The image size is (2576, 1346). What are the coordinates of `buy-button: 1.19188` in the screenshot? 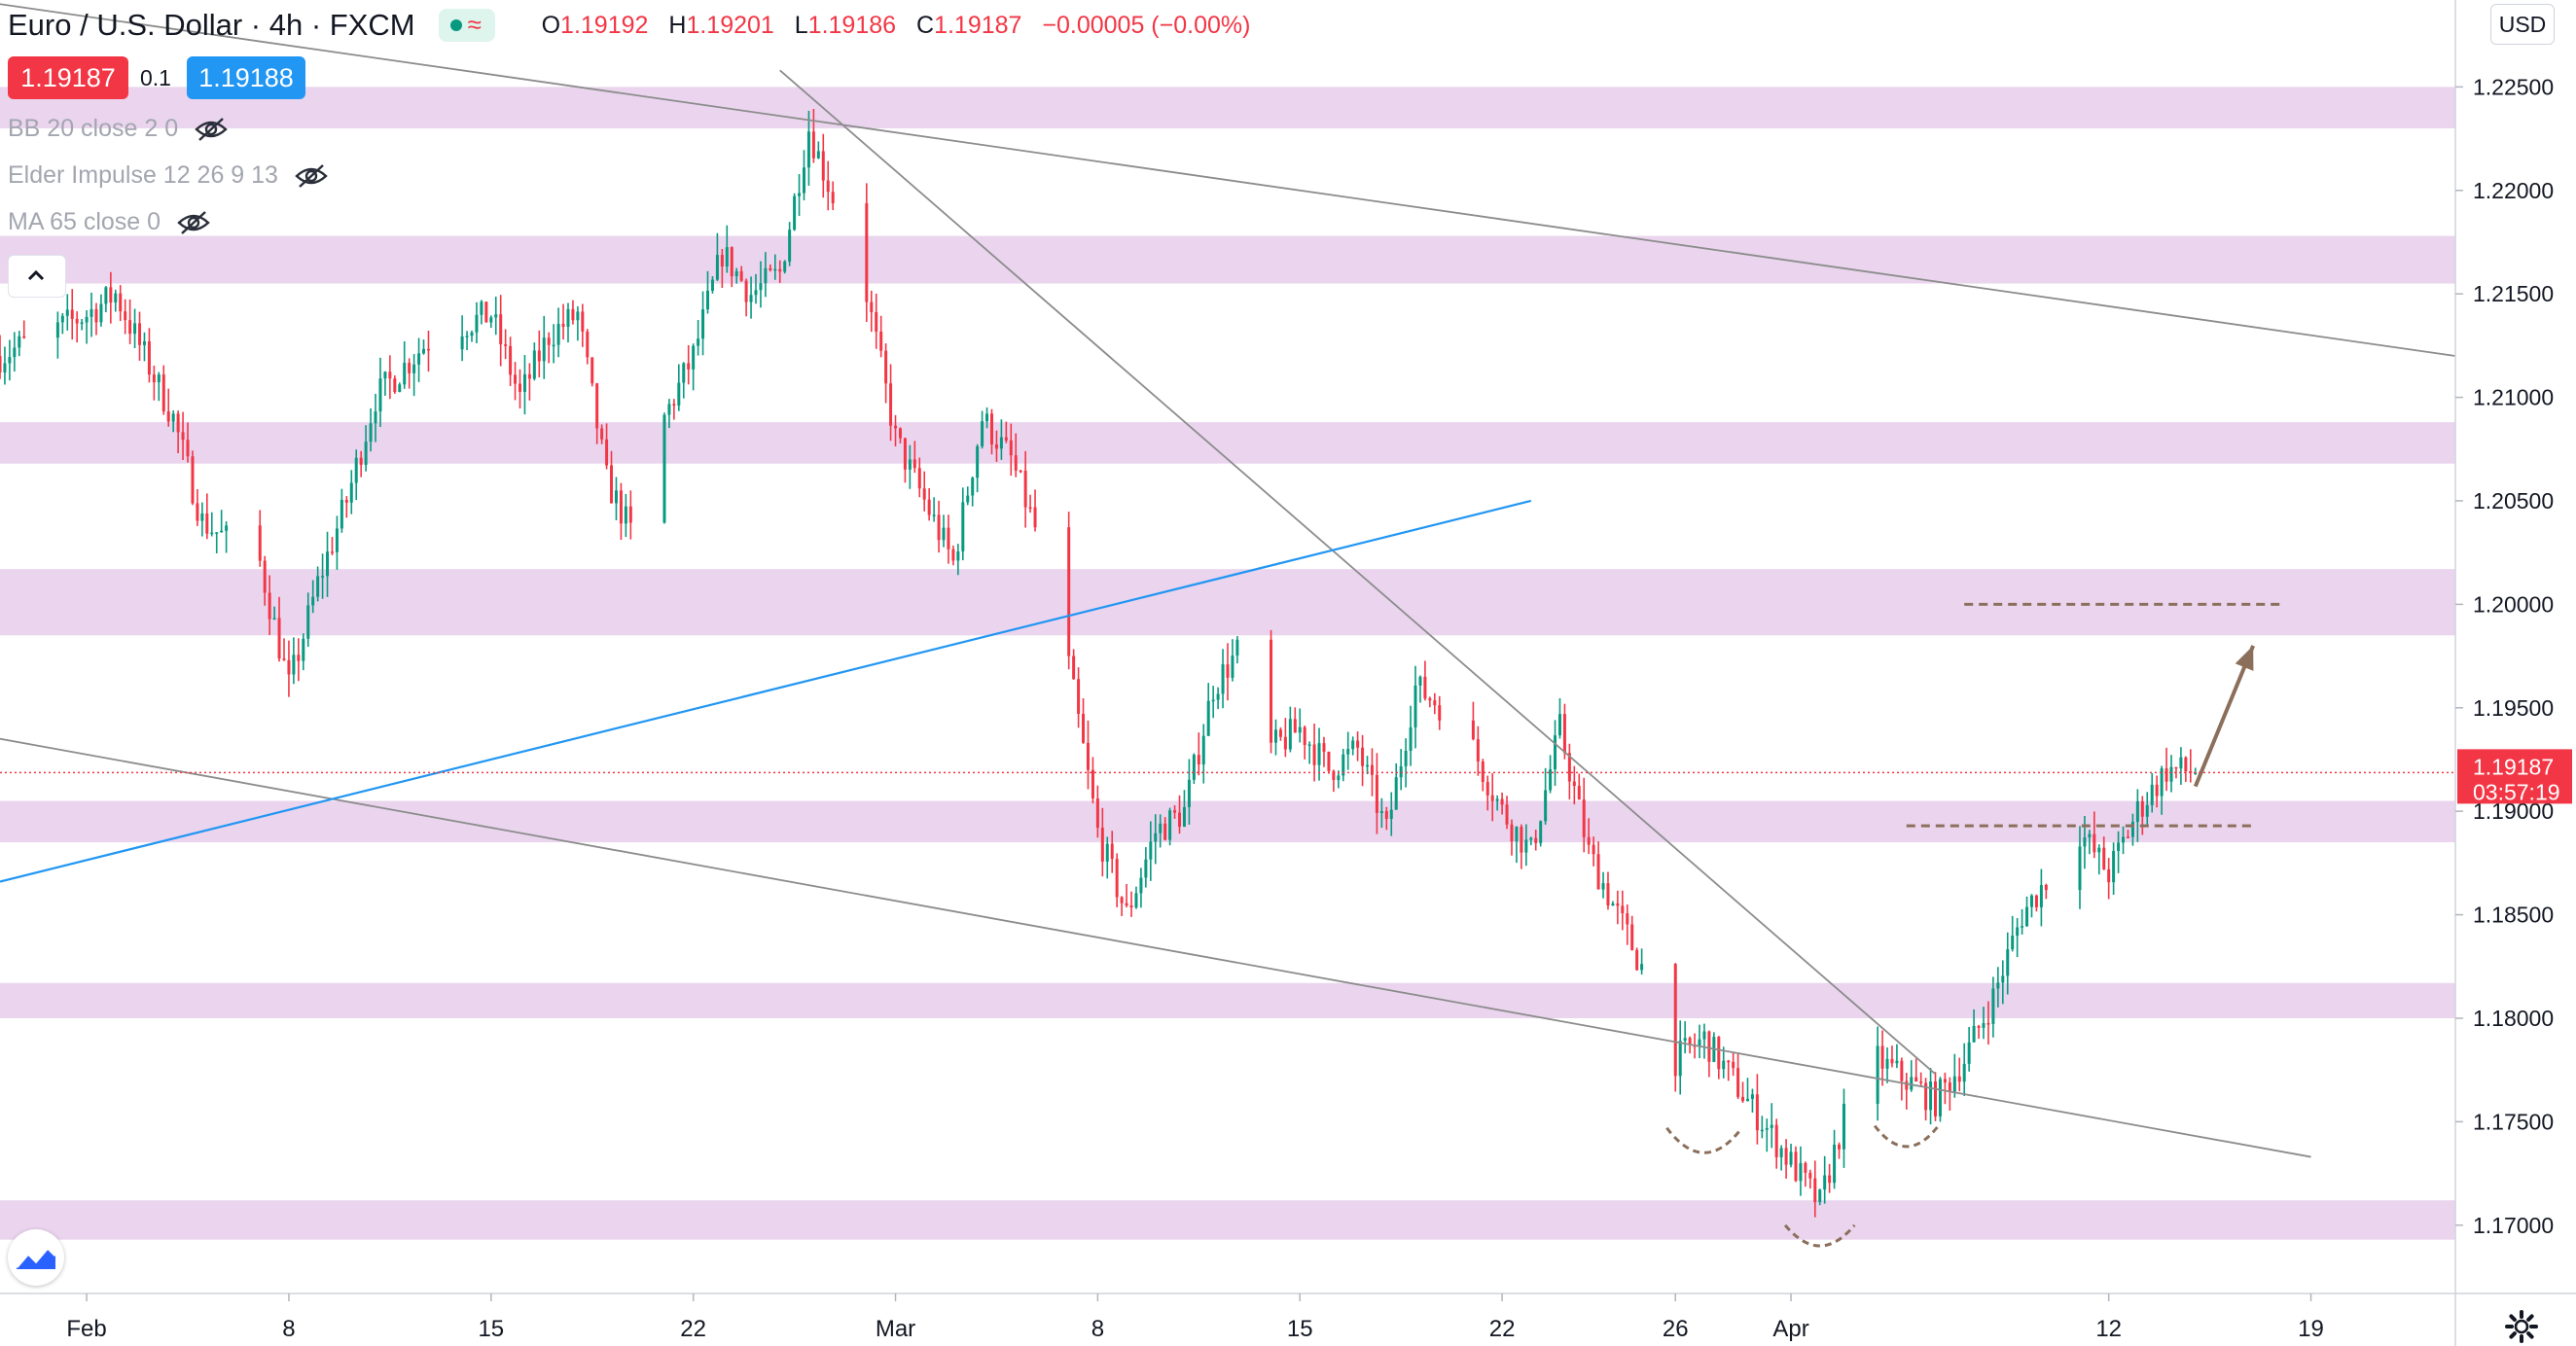 It's located at (246, 77).